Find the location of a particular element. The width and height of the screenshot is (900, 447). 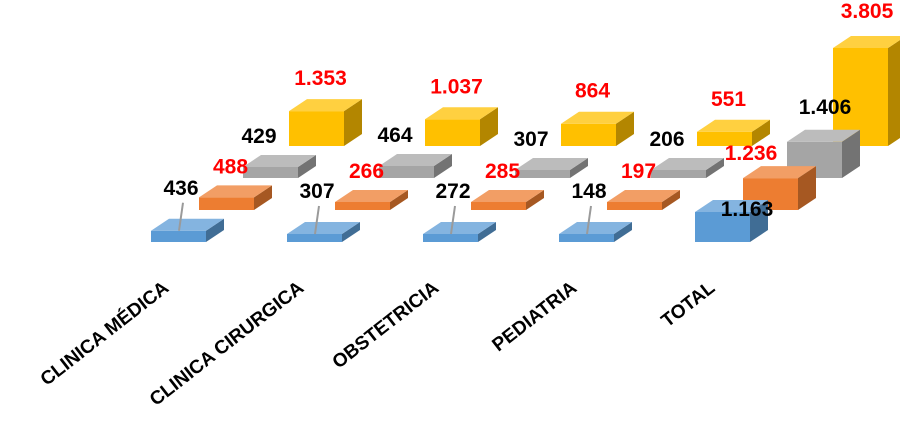

data-label-s4-1: 1.353 is located at coordinates (320, 78).